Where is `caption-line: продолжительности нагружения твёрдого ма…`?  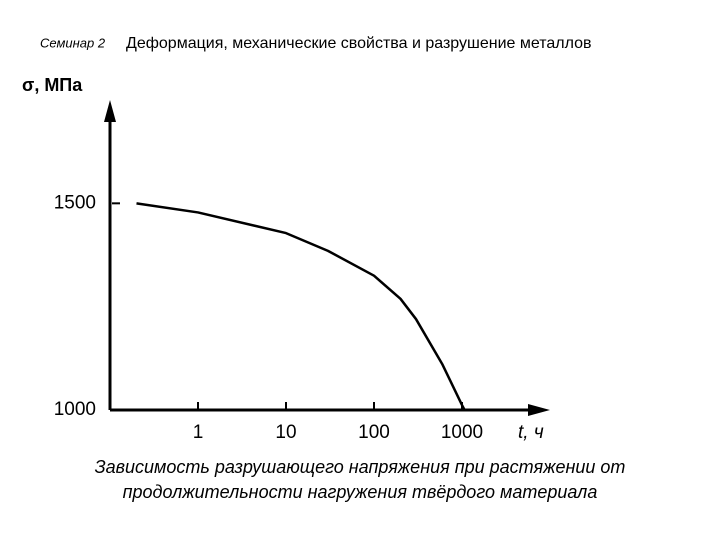
caption-line: продолжительности нагружения твёрдого ма… is located at coordinates (360, 492).